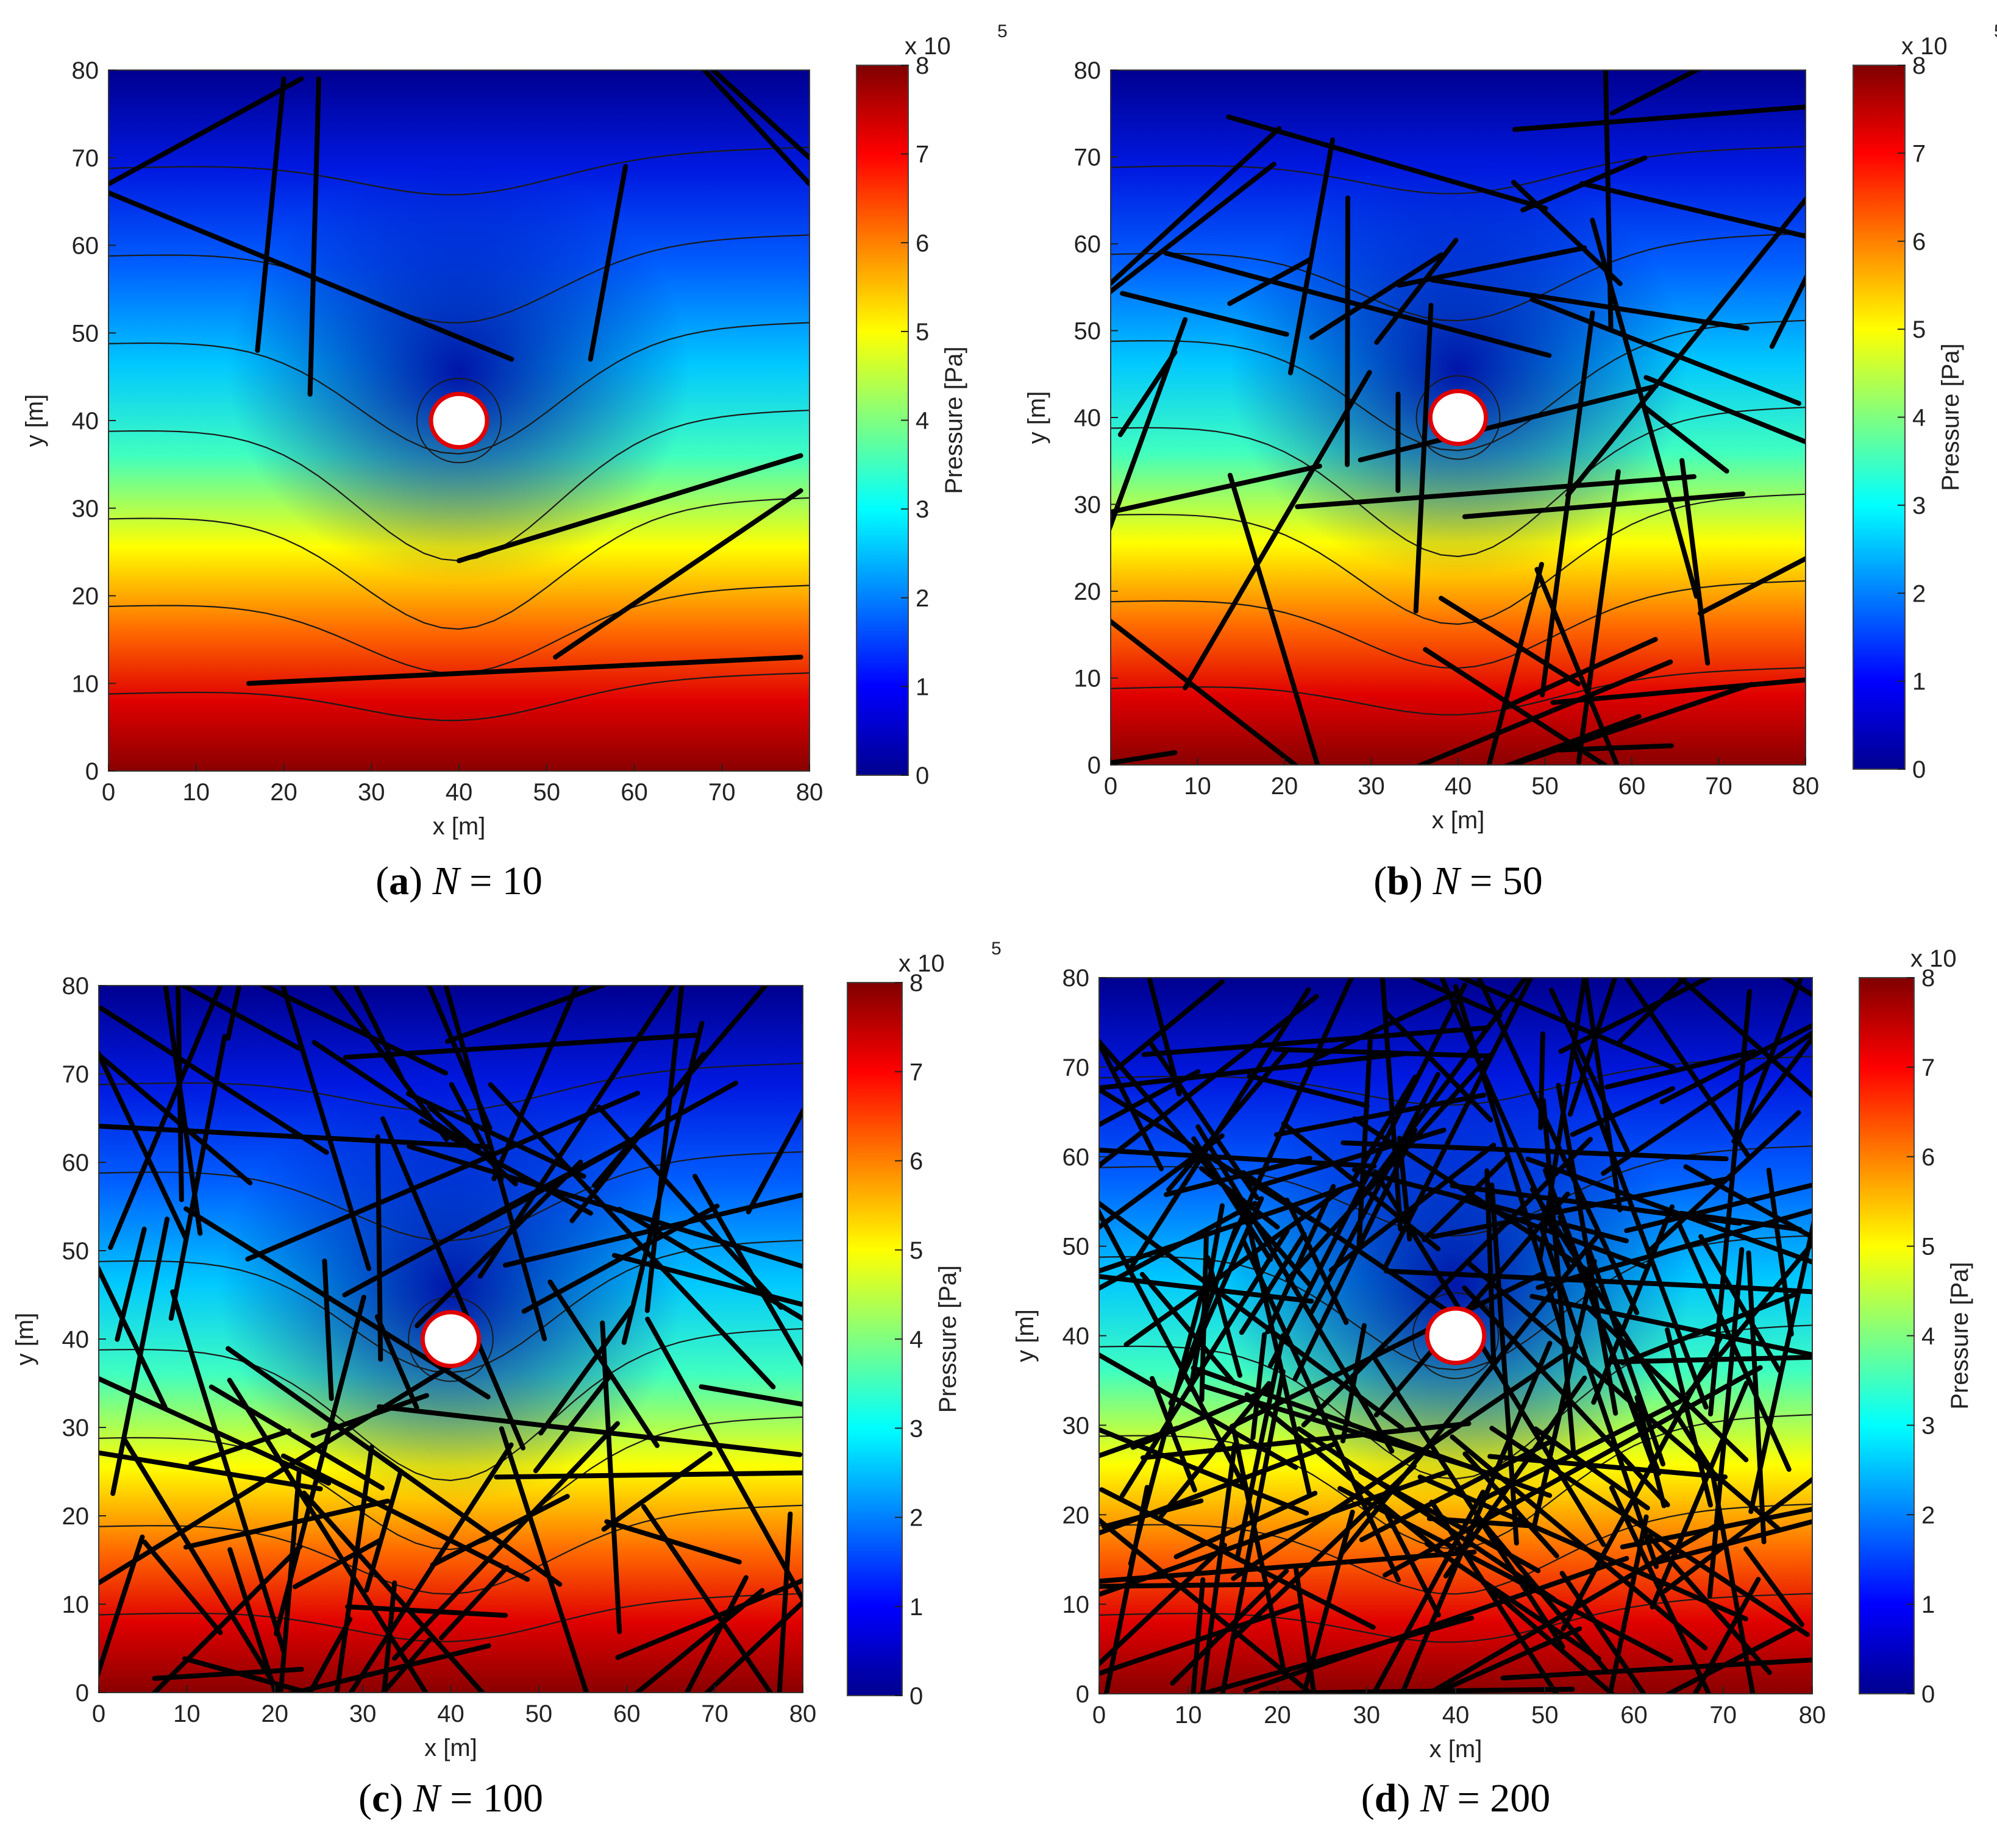 This screenshot has height=1848, width=1997. Describe the element at coordinates (399, 881) in the screenshot. I see `caption-letter: a` at that location.